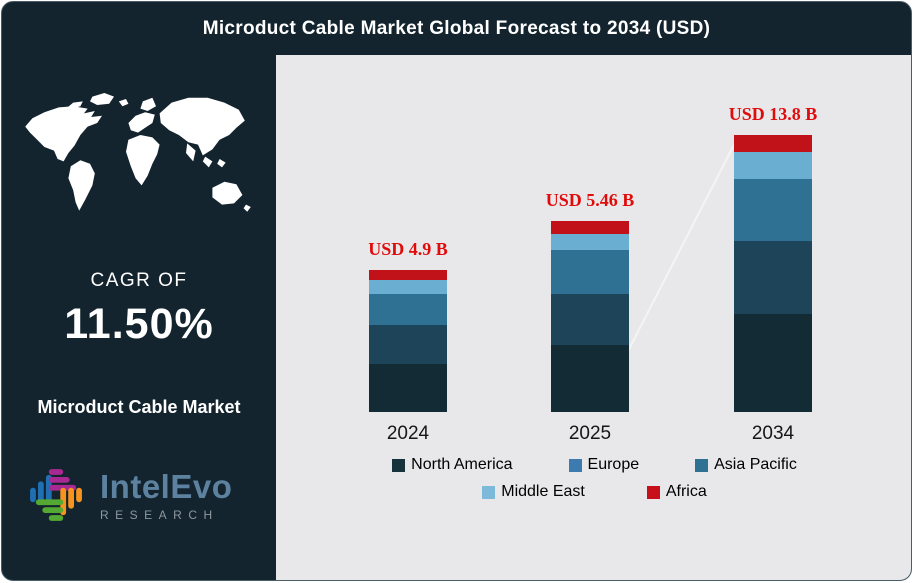 The width and height of the screenshot is (913, 583). I want to click on year-label: 2034, so click(773, 433).